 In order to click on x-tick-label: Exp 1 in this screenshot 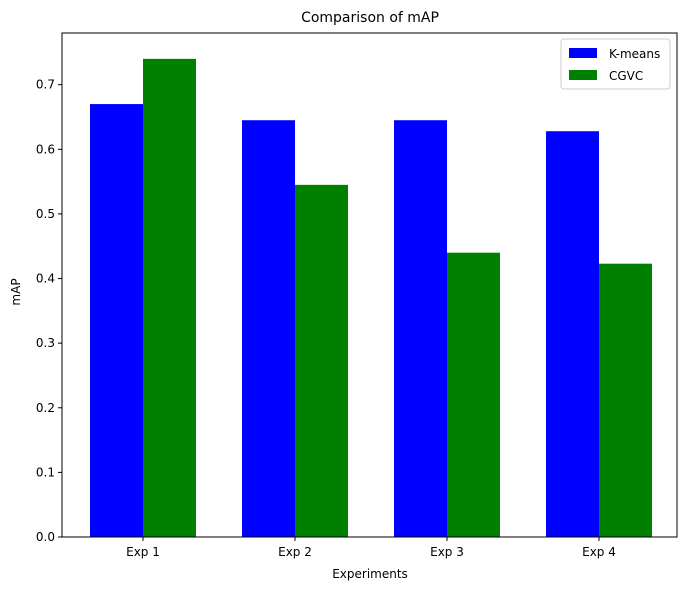, I will do `click(143, 552)`.